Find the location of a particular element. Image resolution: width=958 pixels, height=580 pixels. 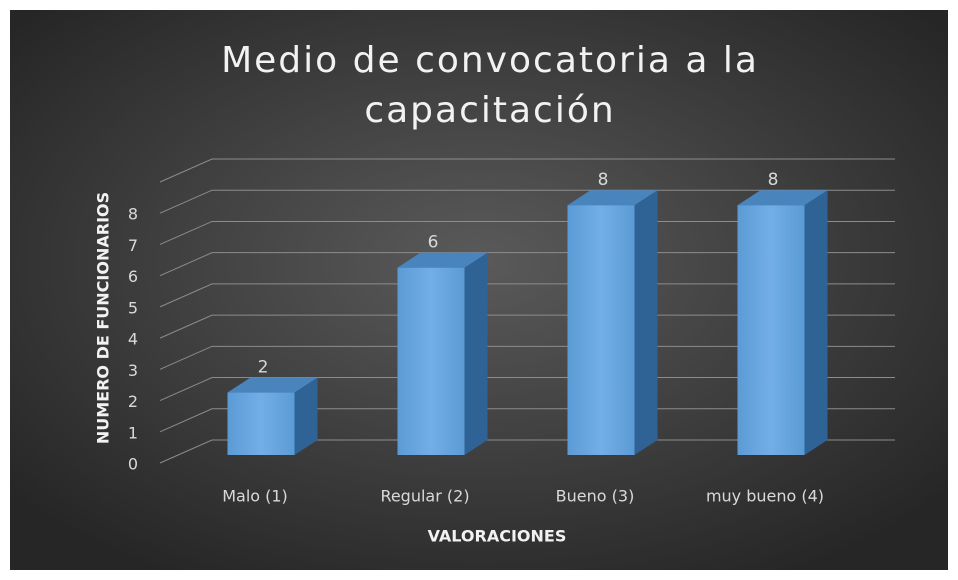

y-tick-label: 4 is located at coordinates (133, 339).